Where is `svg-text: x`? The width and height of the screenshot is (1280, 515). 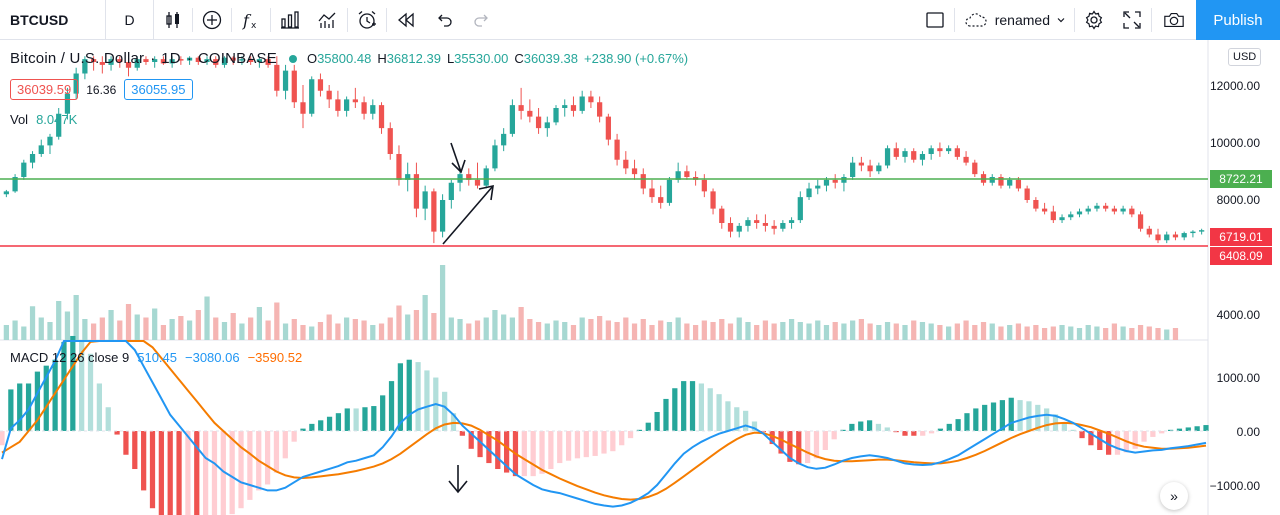 svg-text: x is located at coordinates (254, 26).